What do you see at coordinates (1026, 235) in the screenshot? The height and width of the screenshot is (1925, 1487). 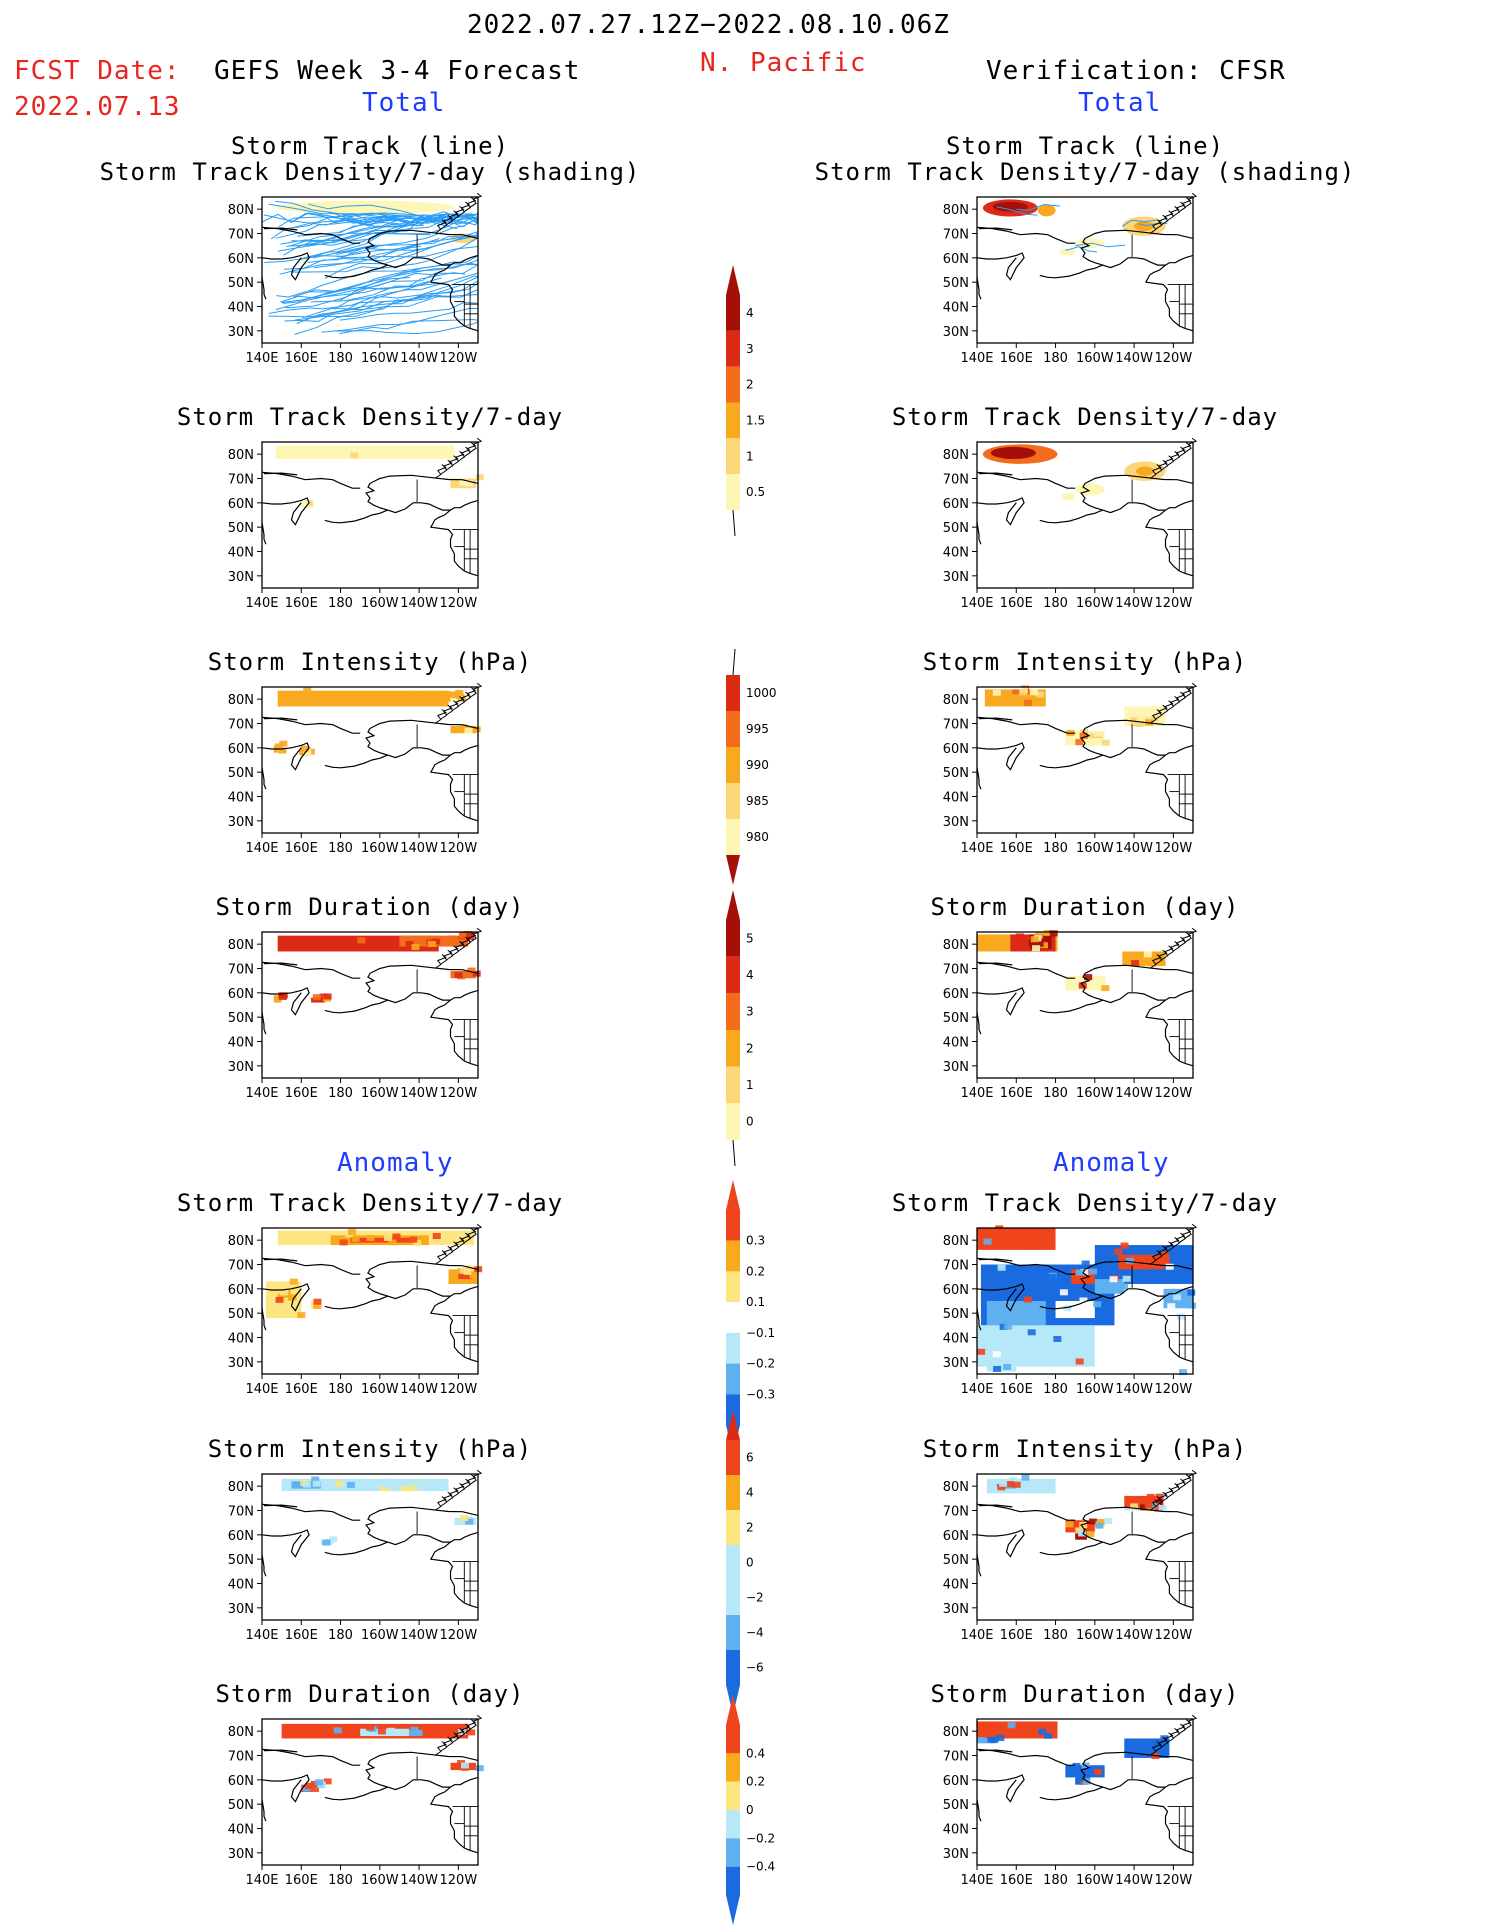 I see `vf-track-coast-segment` at bounding box center [1026, 235].